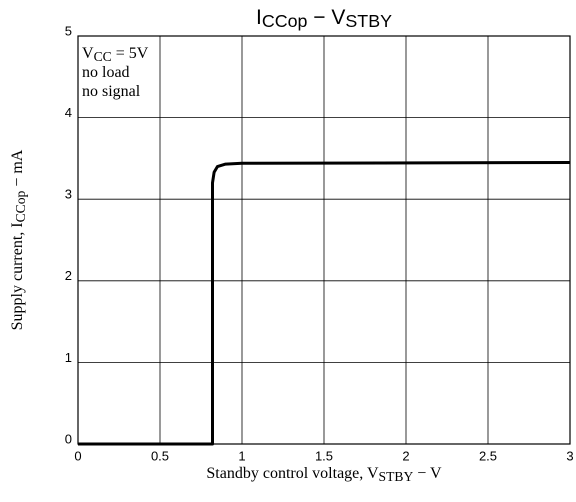 Image resolution: width=576 pixels, height=502 pixels. I want to click on y-axis-label: Supply current, ICCop − mA, so click(18, 239).